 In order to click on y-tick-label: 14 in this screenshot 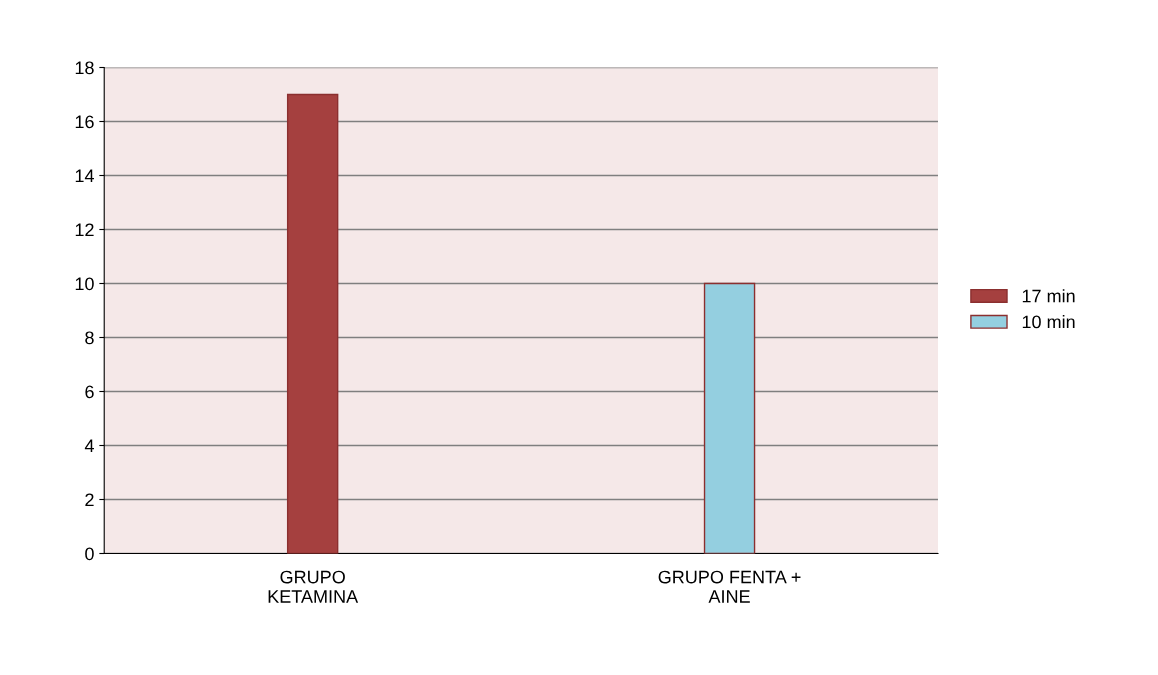, I will do `click(84, 176)`.